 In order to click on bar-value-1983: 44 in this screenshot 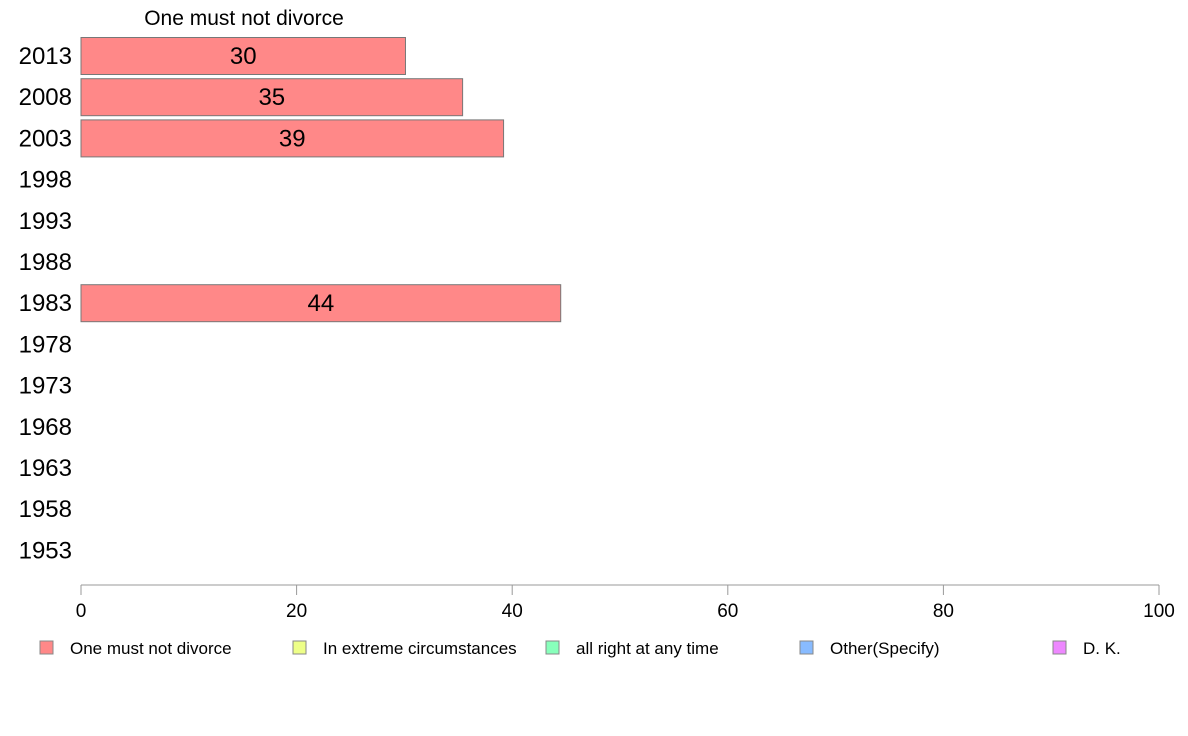, I will do `click(321, 303)`.